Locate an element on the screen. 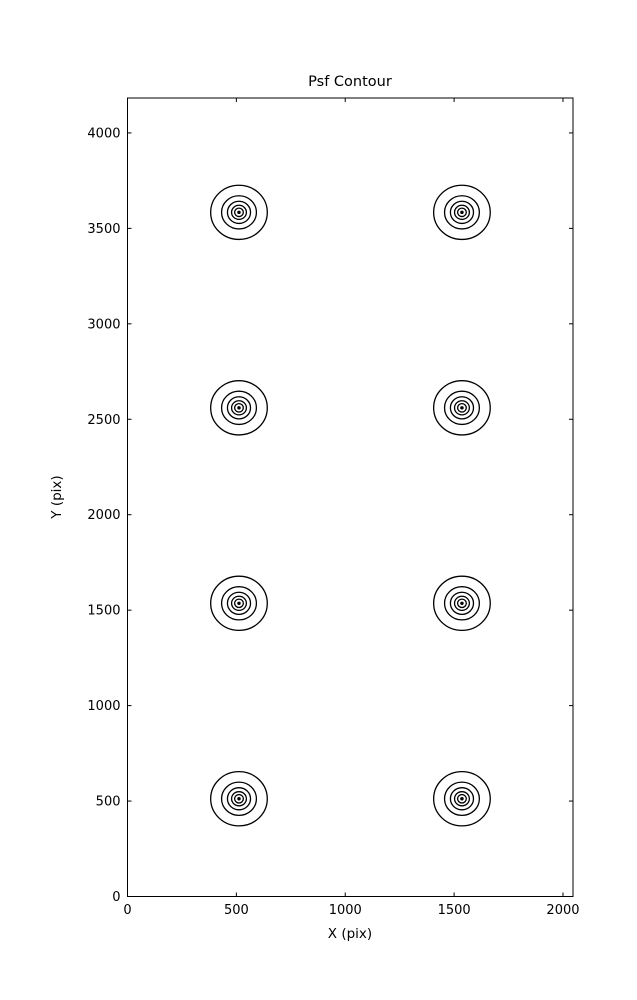 Image resolution: width=637 pixels, height=1000 pixels. y-tick-label: 3000 is located at coordinates (103, 324).